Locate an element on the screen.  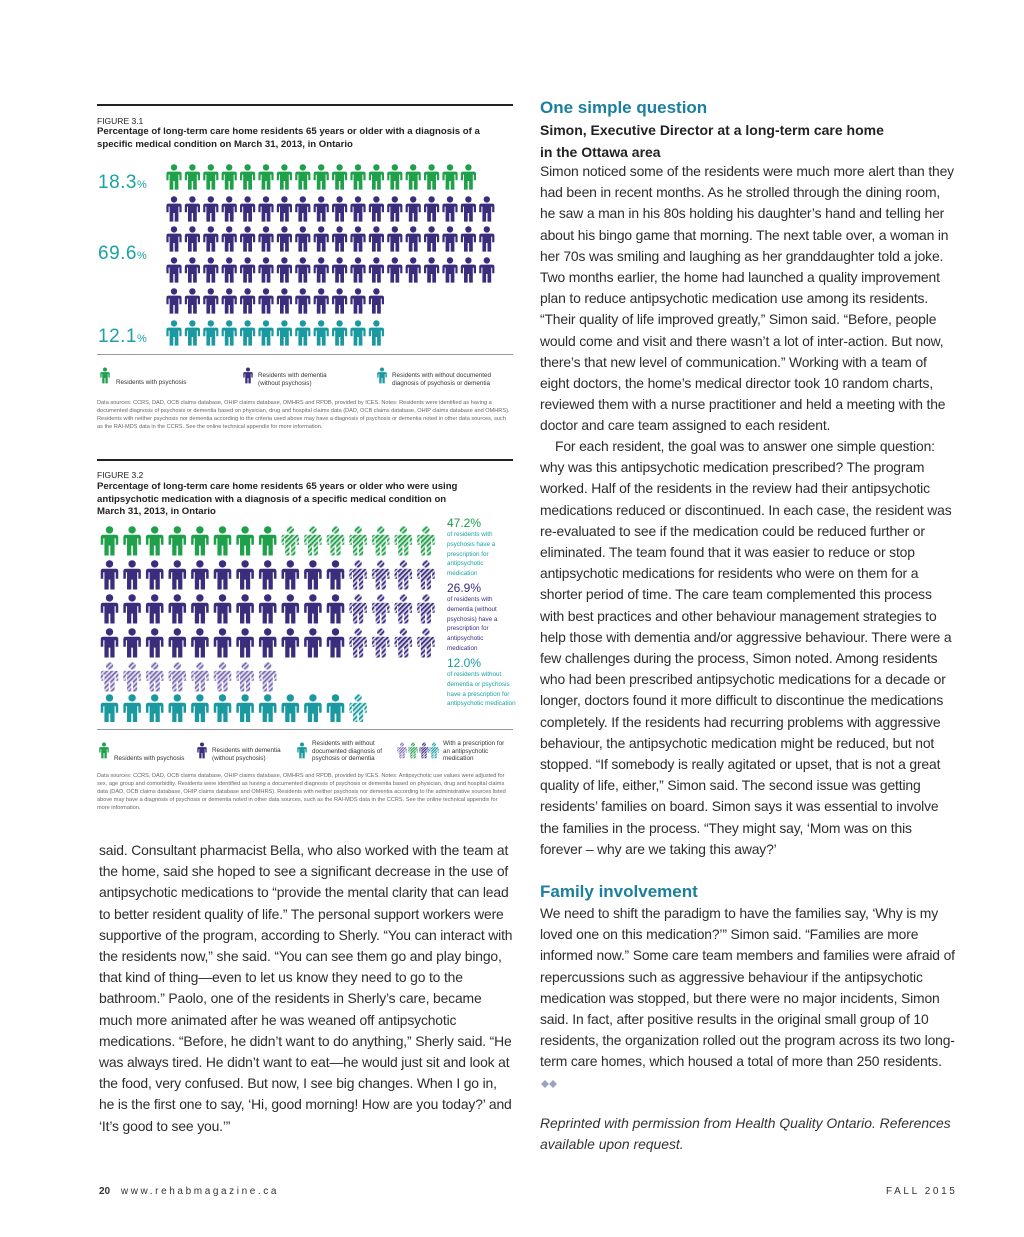
section-heading: Family involvement is located at coordinates (619, 891).